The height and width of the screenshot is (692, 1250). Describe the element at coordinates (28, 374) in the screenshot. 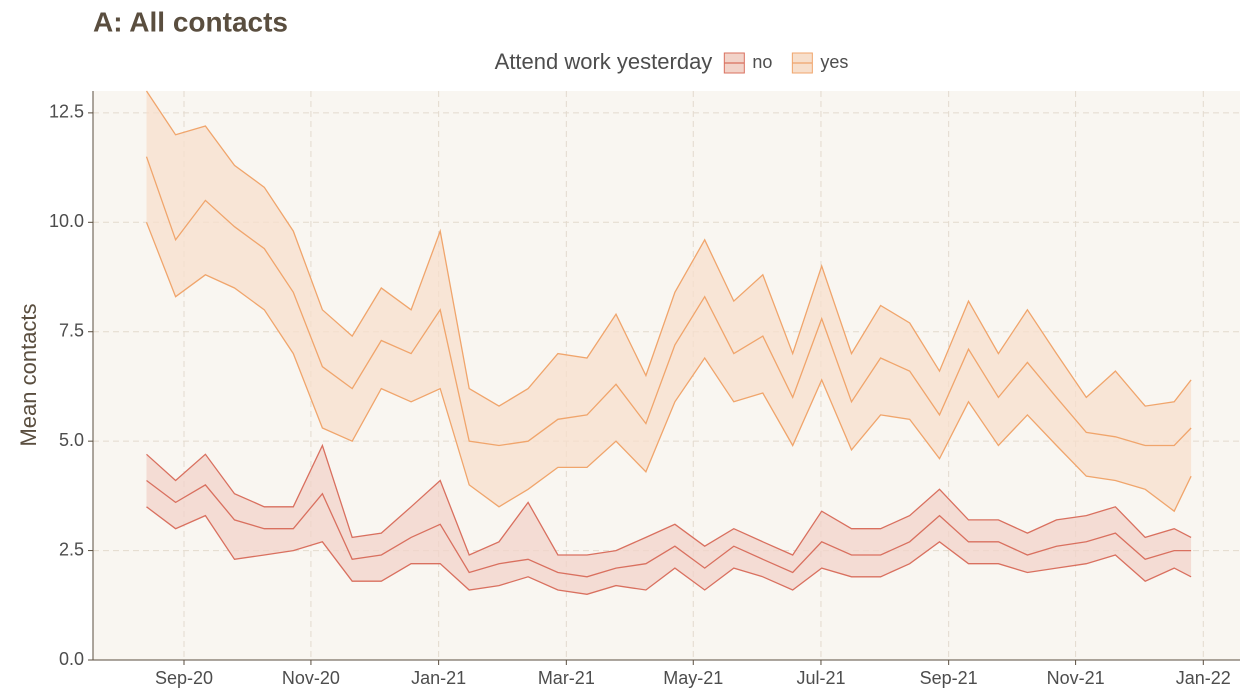

I see `y-axis-label: Mean contacts` at that location.